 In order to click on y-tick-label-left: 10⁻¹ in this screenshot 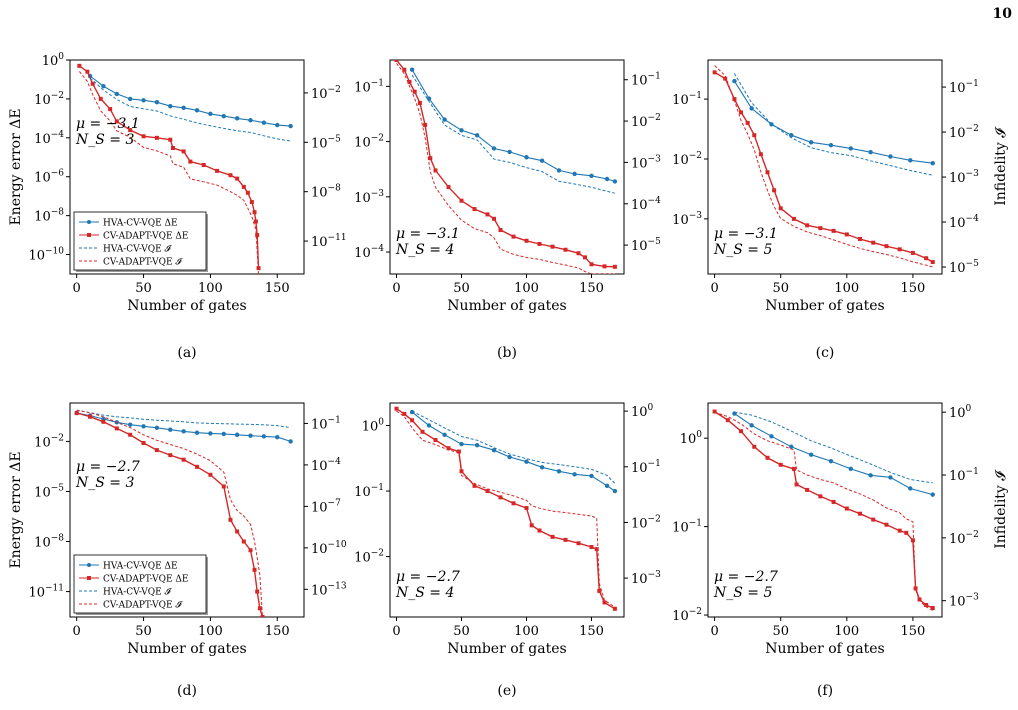, I will do `click(687, 527)`.